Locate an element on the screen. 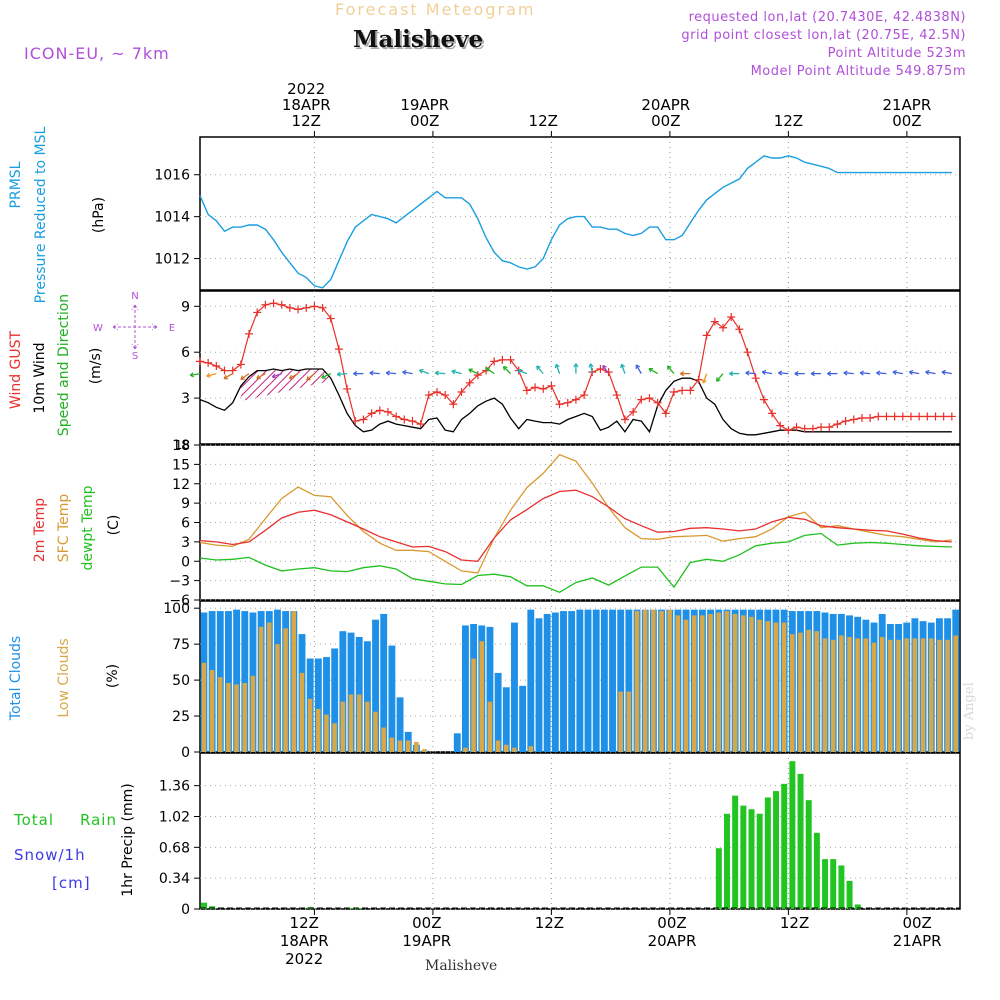 The height and width of the screenshot is (1000, 1000). y-tick-label: −6 is located at coordinates (179, 601).